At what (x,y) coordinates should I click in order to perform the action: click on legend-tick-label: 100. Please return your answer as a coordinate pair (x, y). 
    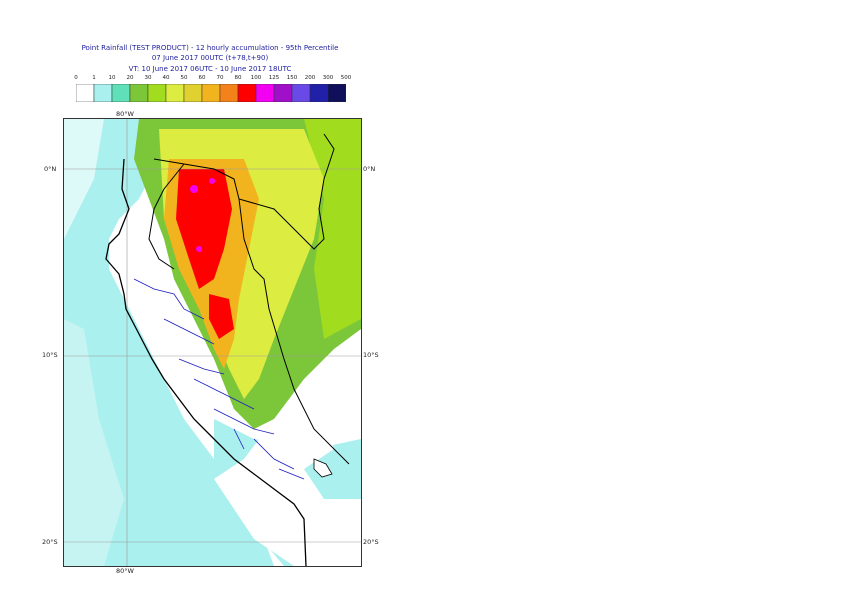
    Looking at the image, I should click on (256, 78).